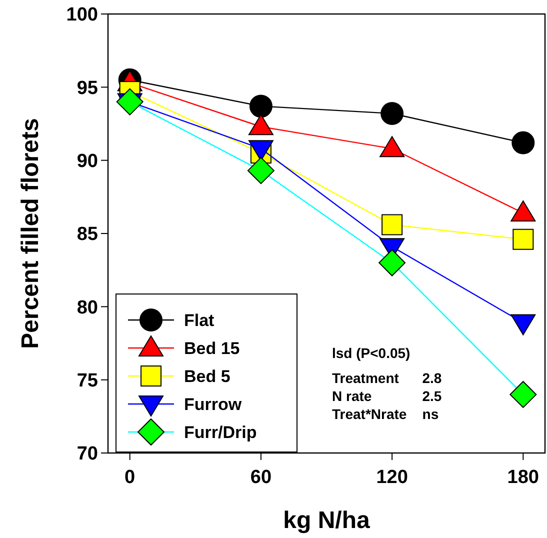 The image size is (547, 538). Describe the element at coordinates (87, 161) in the screenshot. I see `y-tick-label: 90` at that location.